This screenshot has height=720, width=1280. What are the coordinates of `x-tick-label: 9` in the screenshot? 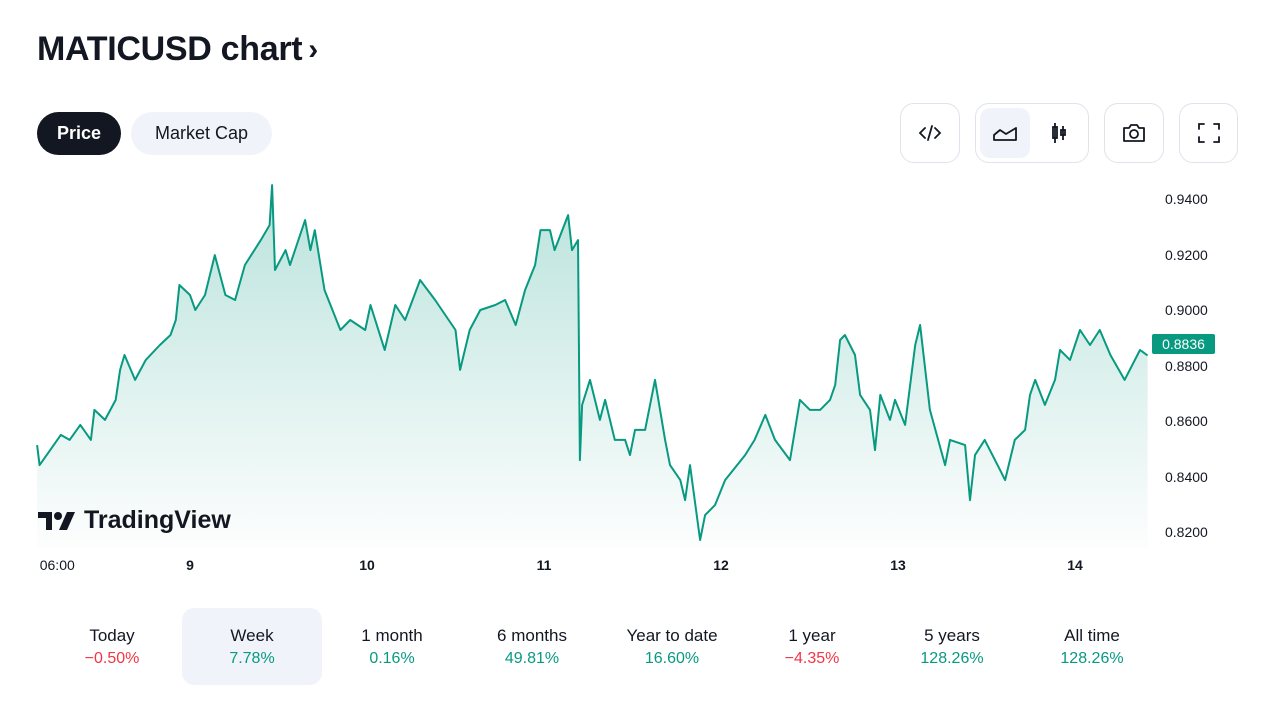 It's located at (190, 565).